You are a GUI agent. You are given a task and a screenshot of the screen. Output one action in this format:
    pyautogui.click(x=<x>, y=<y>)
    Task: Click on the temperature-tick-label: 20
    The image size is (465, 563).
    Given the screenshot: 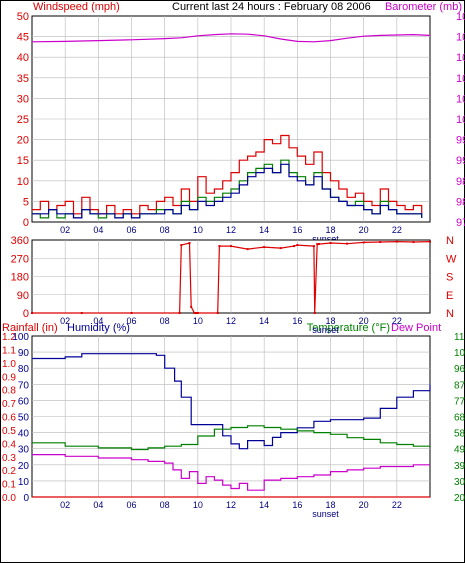 What is the action you would take?
    pyautogui.click(x=459, y=498)
    